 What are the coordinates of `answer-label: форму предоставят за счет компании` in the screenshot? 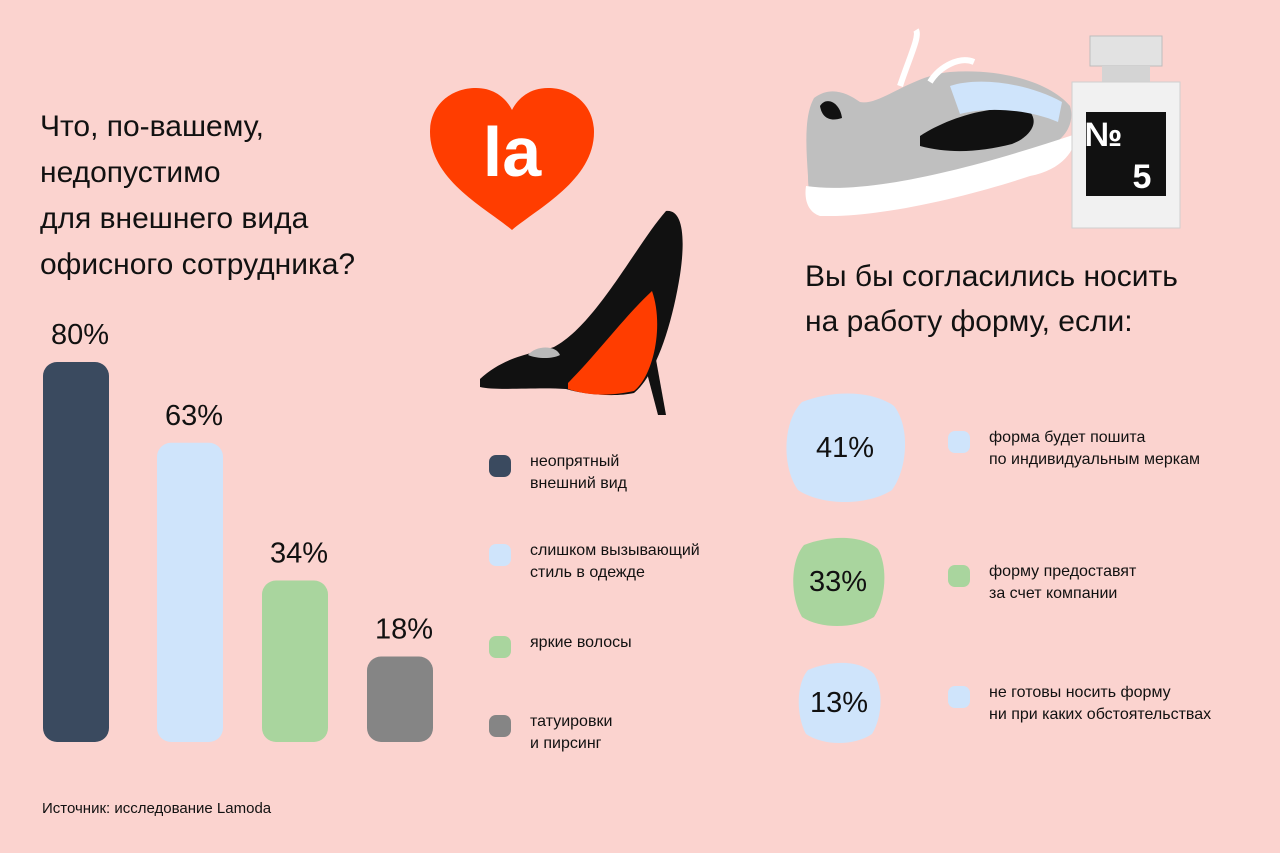 It's located at (1063, 582).